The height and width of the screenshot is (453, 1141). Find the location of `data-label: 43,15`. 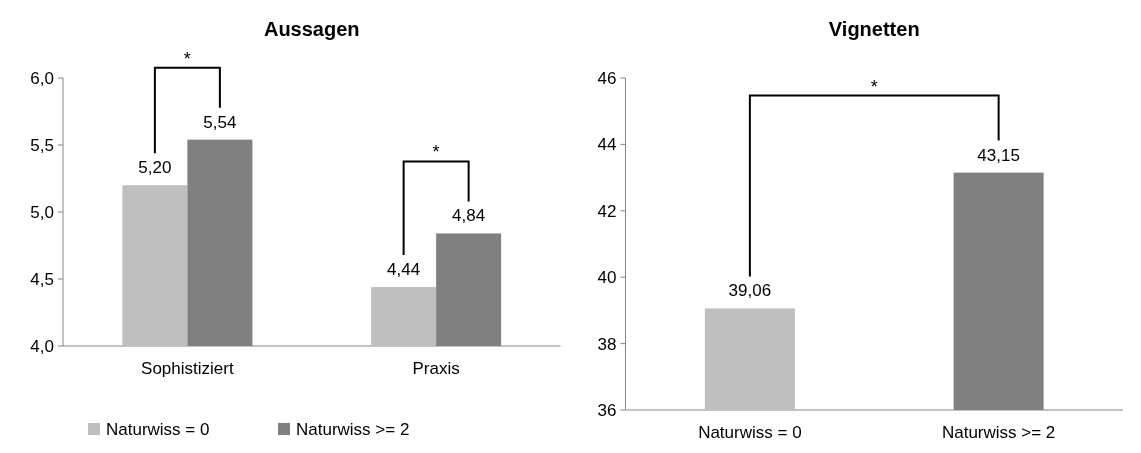

data-label: 43,15 is located at coordinates (998, 155).